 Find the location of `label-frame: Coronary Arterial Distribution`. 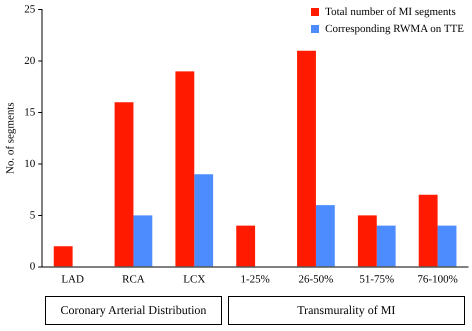

label-frame: Coronary Arterial Distribution is located at coordinates (133, 310).